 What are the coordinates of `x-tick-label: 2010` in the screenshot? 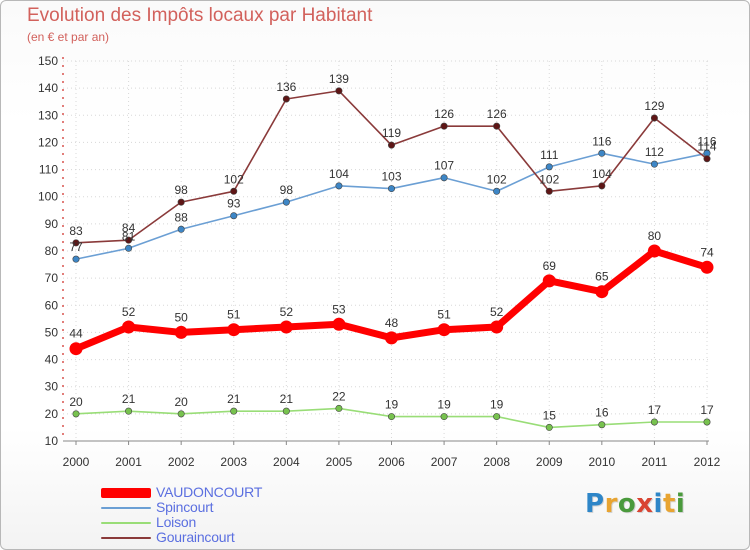 It's located at (601, 462).